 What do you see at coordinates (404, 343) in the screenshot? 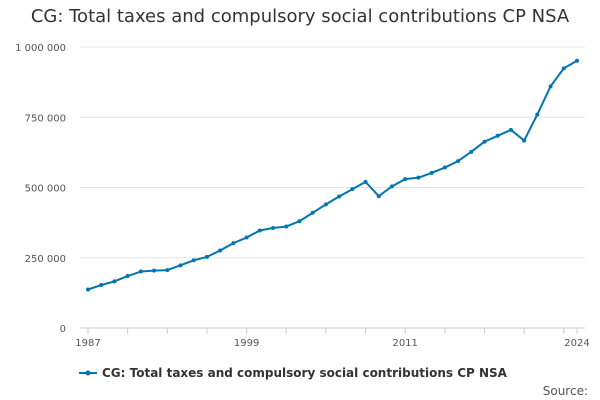
I see `x-tick-label: 2011` at bounding box center [404, 343].